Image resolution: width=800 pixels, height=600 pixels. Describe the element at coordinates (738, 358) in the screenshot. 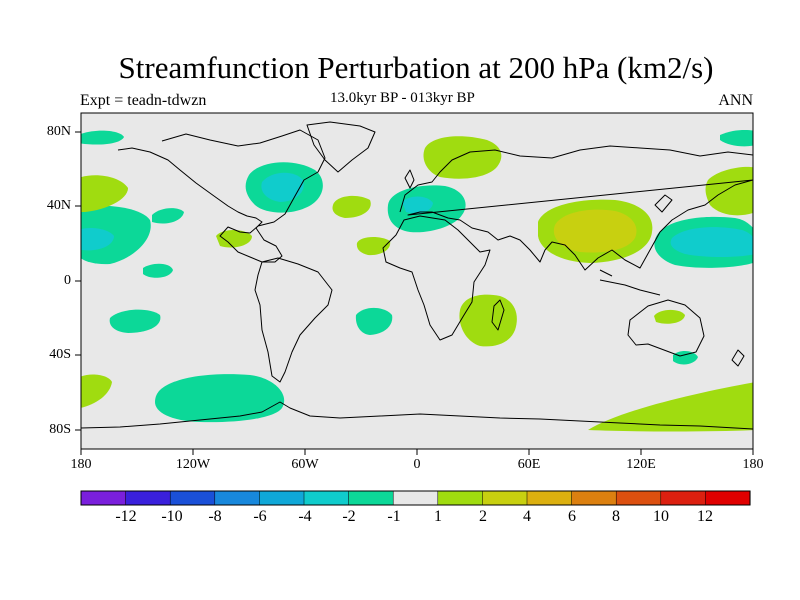

I see `coastline-new-zealand` at that location.